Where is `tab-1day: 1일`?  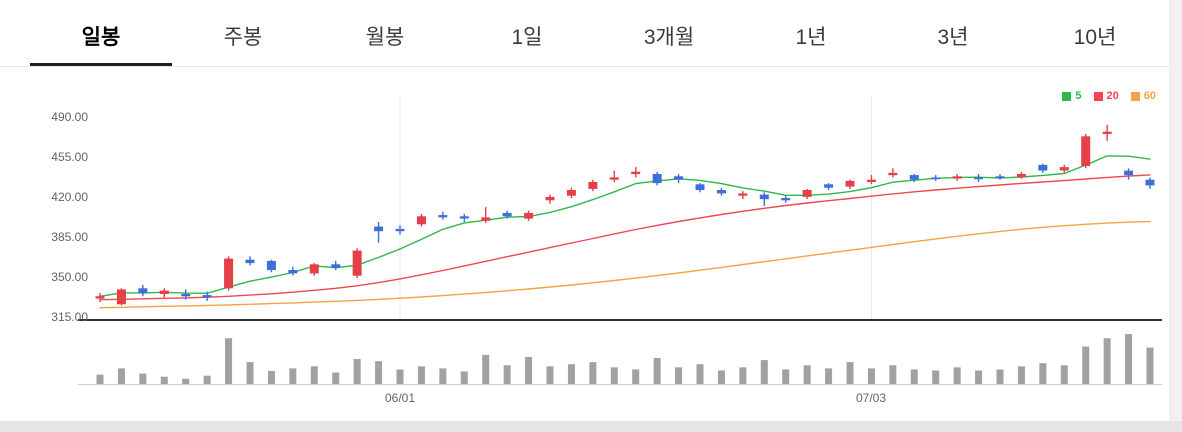 tab-1day: 1일 is located at coordinates (527, 37).